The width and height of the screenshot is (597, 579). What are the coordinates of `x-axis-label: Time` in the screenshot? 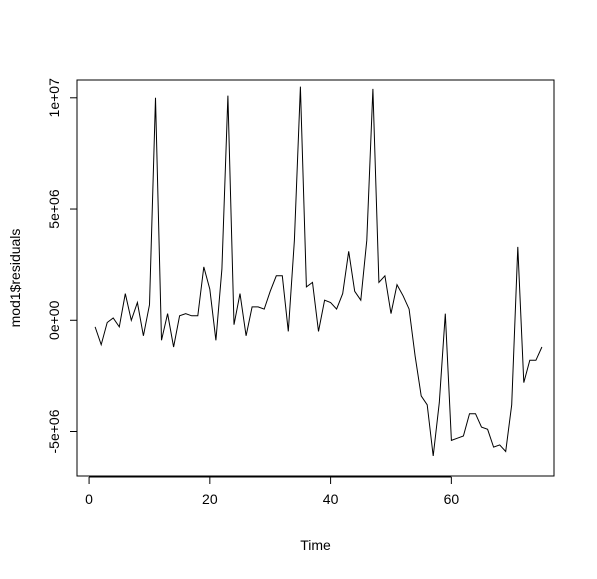 It's located at (315, 545).